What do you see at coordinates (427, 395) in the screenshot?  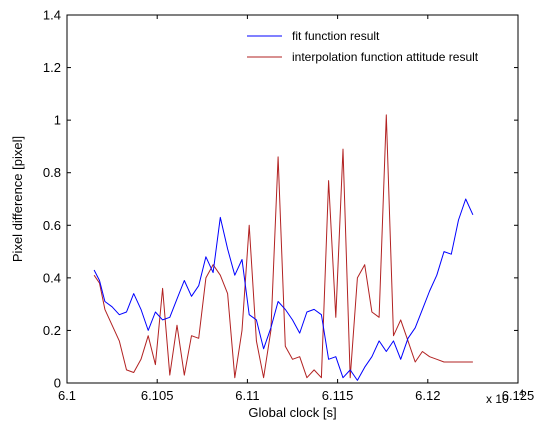 I see `x-tick-label: 6.12` at bounding box center [427, 395].